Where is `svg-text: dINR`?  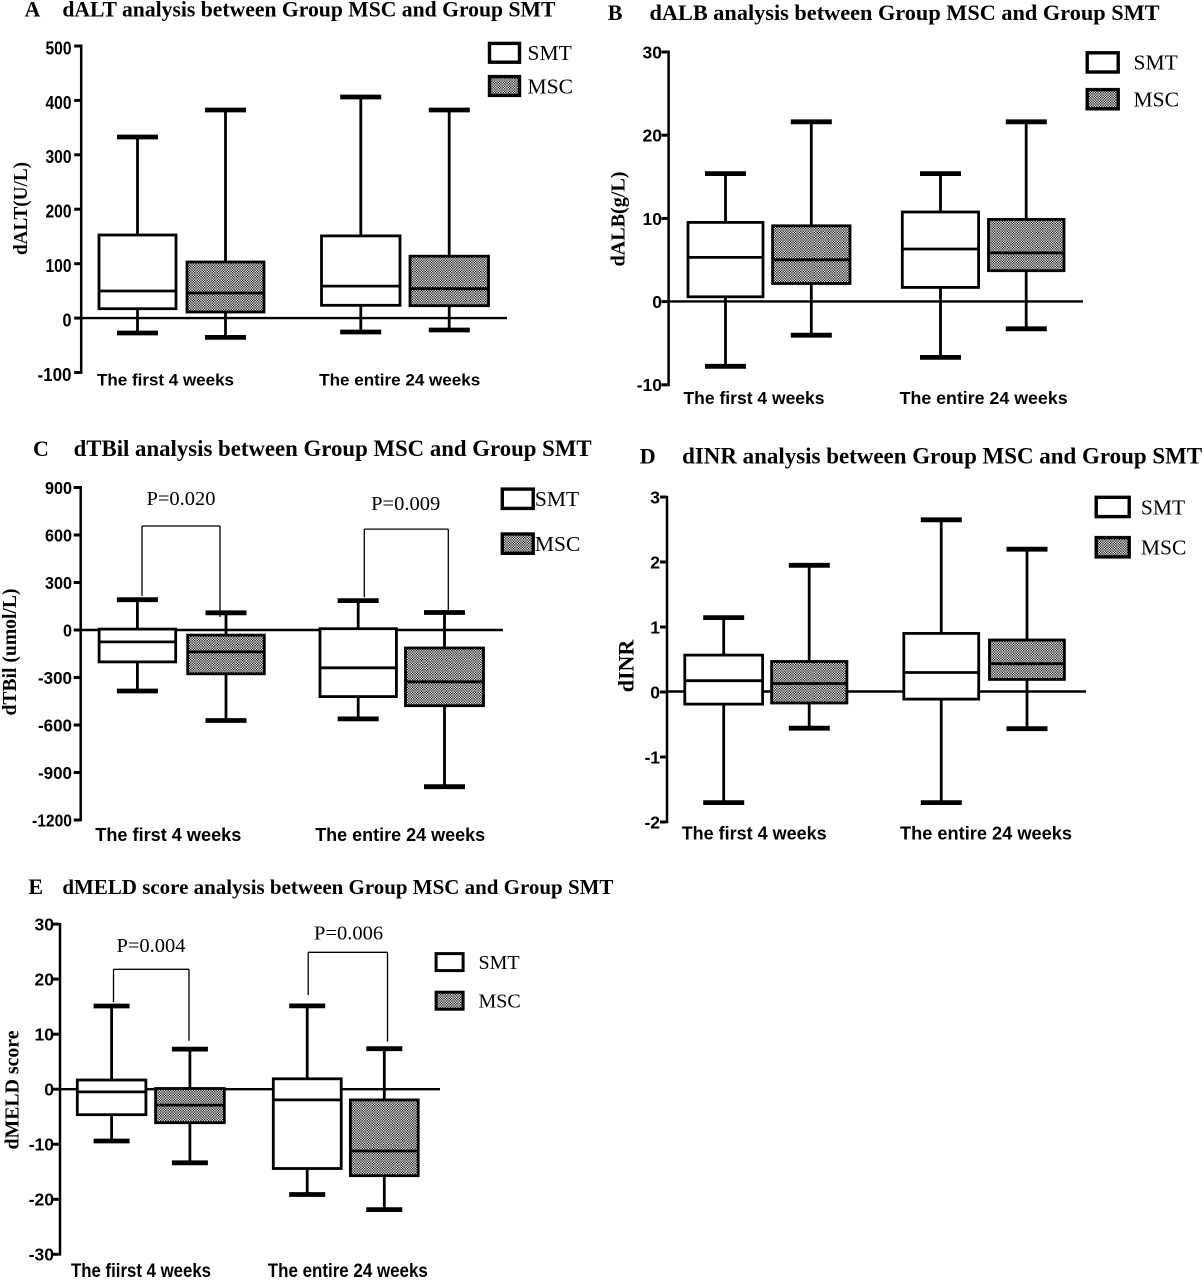 svg-text: dINR is located at coordinates (626, 666).